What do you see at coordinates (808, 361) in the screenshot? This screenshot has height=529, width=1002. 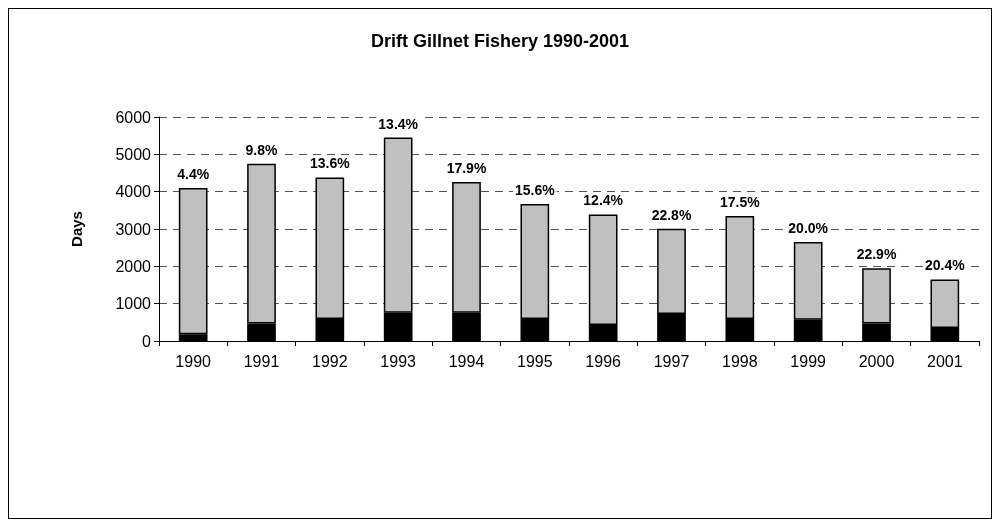 I see `x-tick-label: 1999` at bounding box center [808, 361].